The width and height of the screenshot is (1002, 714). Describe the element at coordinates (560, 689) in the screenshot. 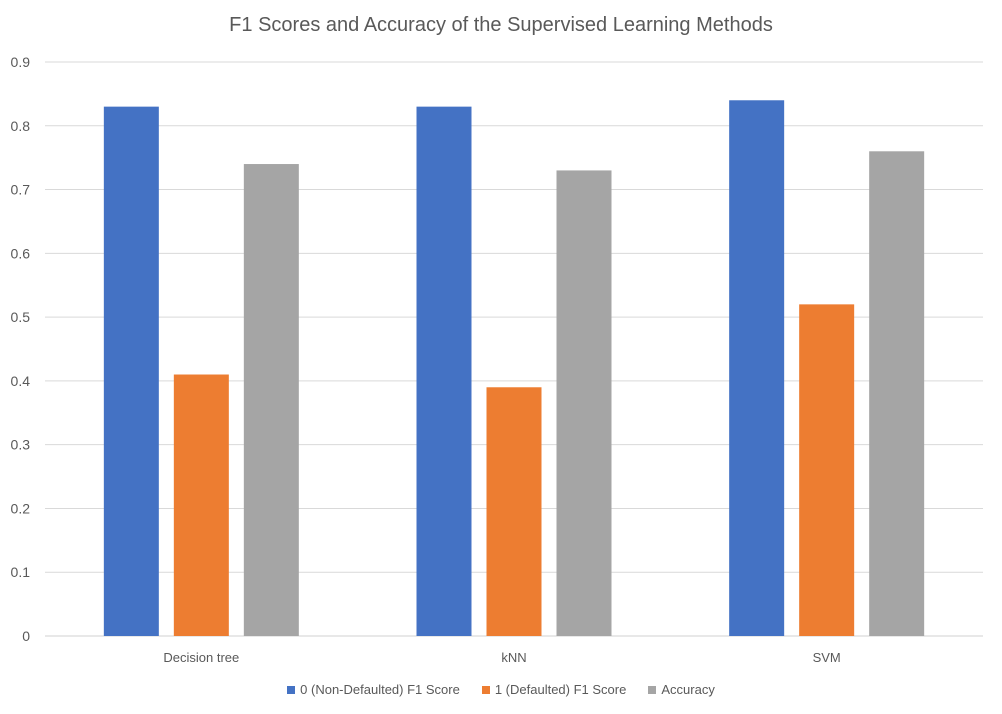

I see `legend-label: 1 (Defaulted) F1 Score` at that location.